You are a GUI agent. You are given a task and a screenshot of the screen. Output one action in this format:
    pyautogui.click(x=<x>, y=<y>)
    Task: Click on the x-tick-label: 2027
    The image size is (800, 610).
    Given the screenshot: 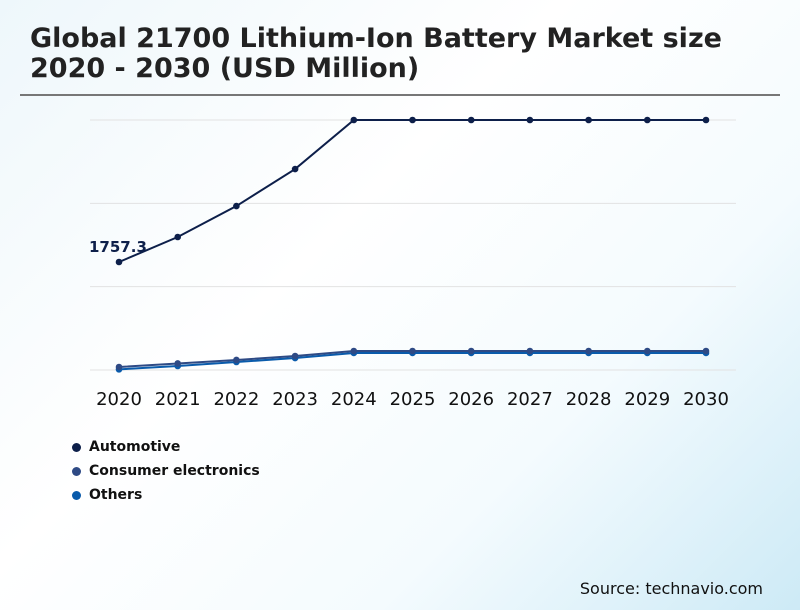 What is the action you would take?
    pyautogui.click(x=530, y=399)
    